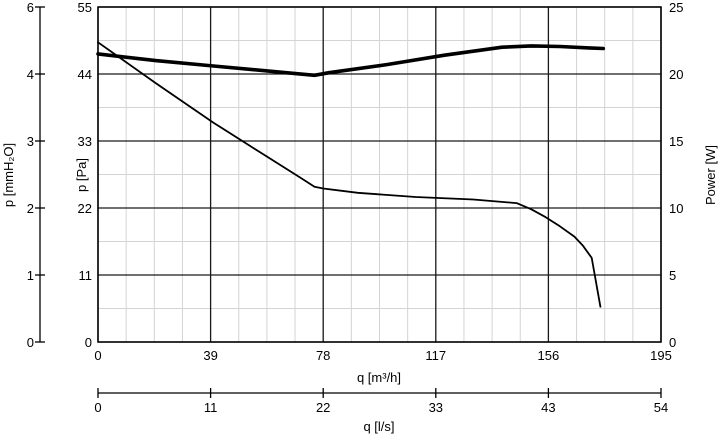 The width and height of the screenshot is (720, 435). I want to click on x-tick-label: 0, so click(97, 355).